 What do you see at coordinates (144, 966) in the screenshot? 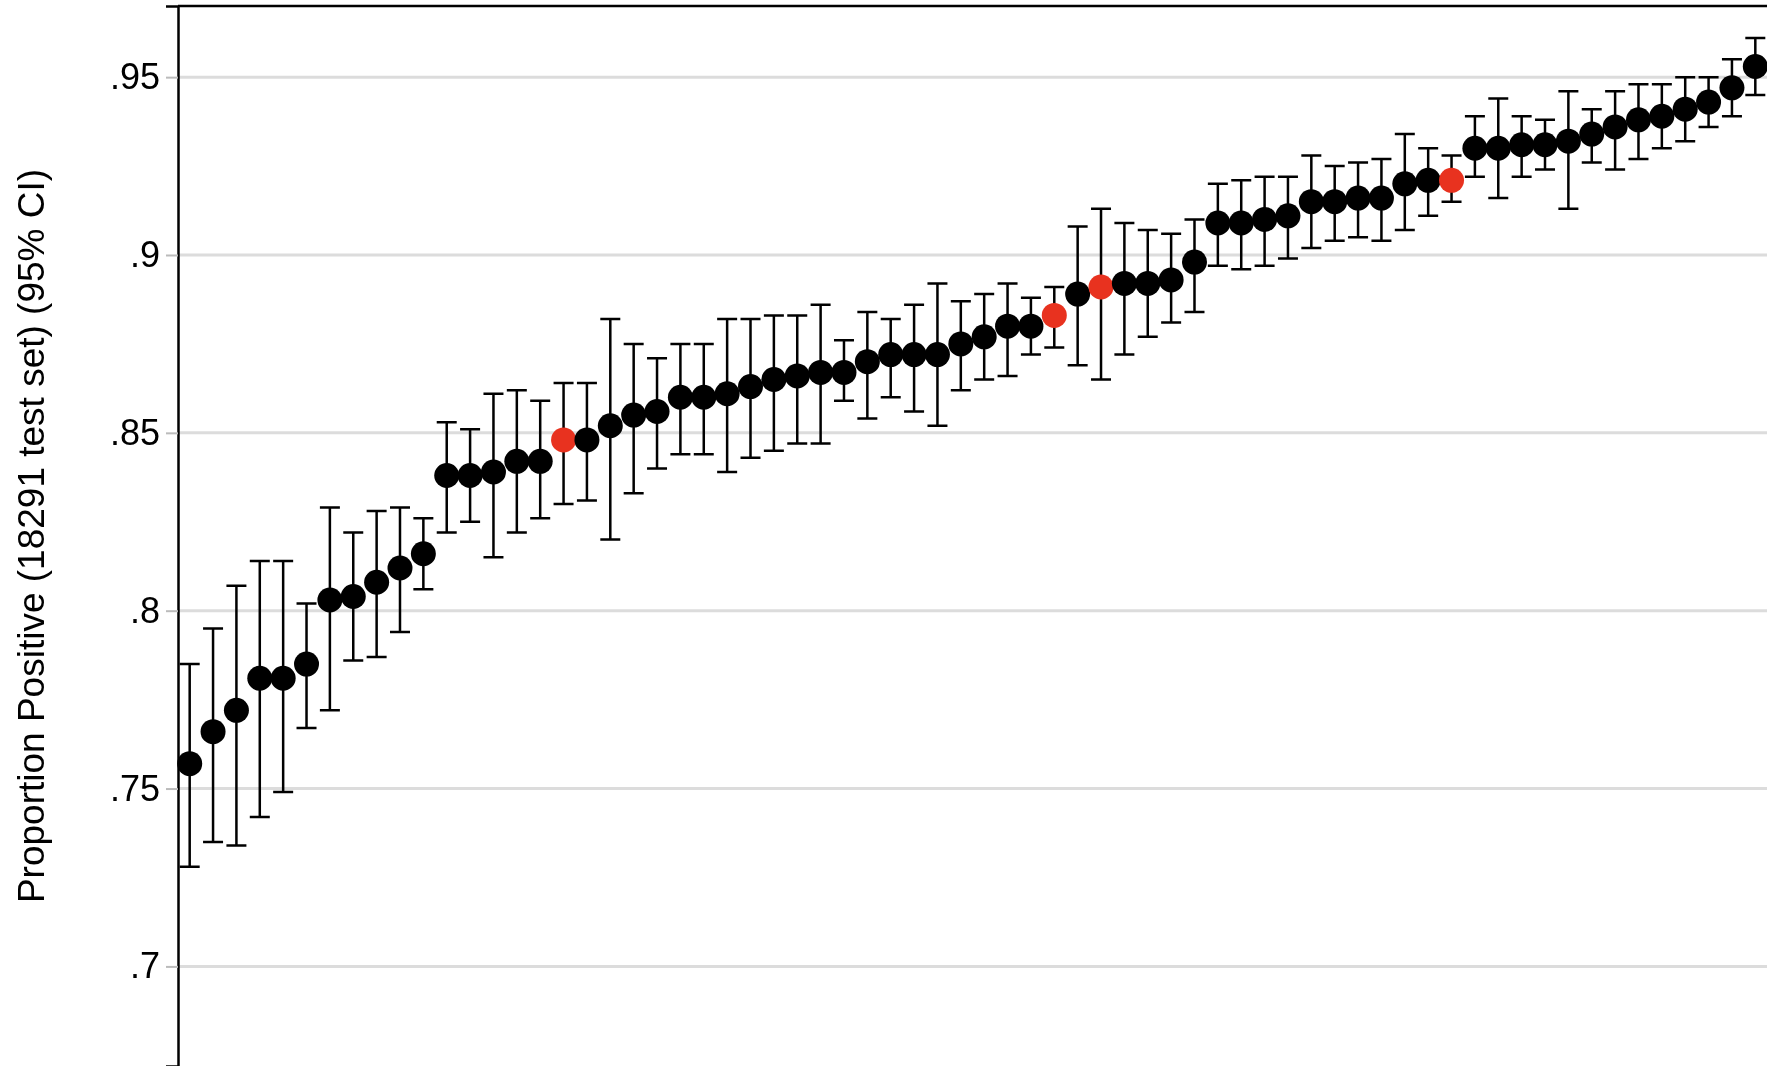
I see `y-tick-label: .7` at bounding box center [144, 966].